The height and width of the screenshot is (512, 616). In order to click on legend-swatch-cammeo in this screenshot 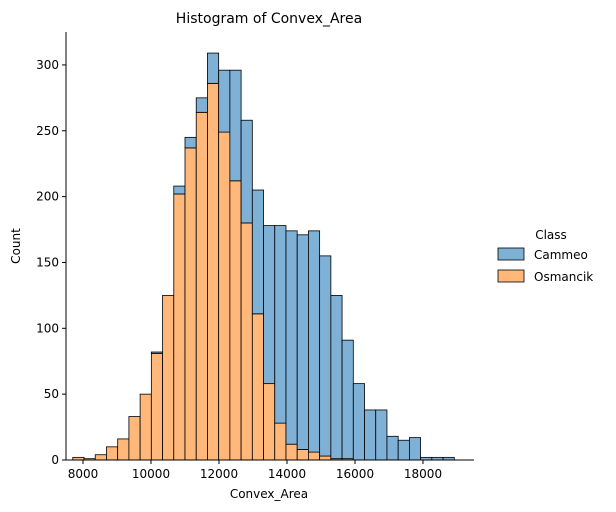, I will do `click(511, 254)`.